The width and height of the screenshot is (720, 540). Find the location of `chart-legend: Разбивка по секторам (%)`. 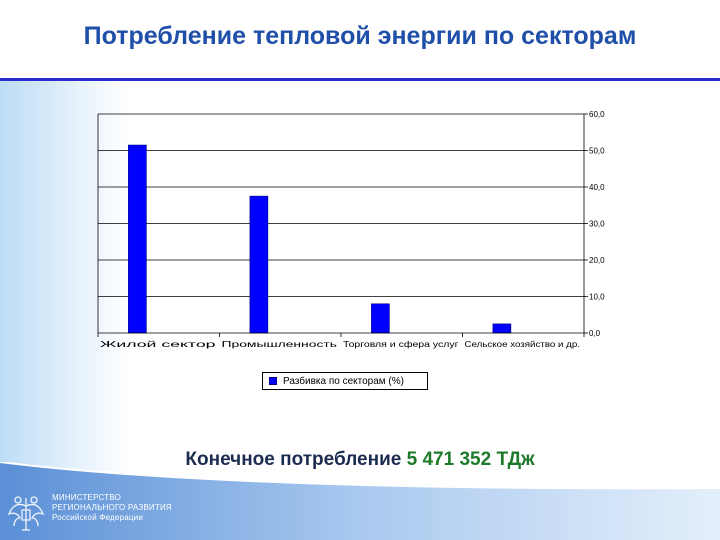

chart-legend: Разбивка по секторам (%) is located at coordinates (345, 381).